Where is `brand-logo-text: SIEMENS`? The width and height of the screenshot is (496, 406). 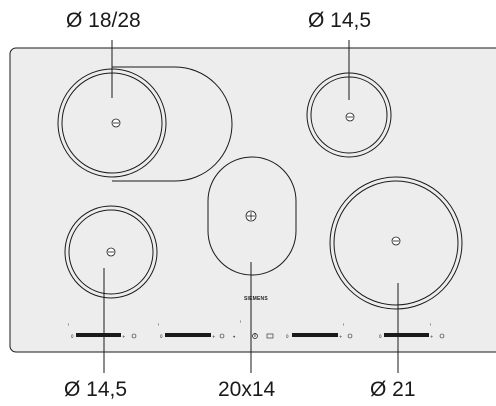
brand-logo-text: SIEMENS is located at coordinates (256, 299).